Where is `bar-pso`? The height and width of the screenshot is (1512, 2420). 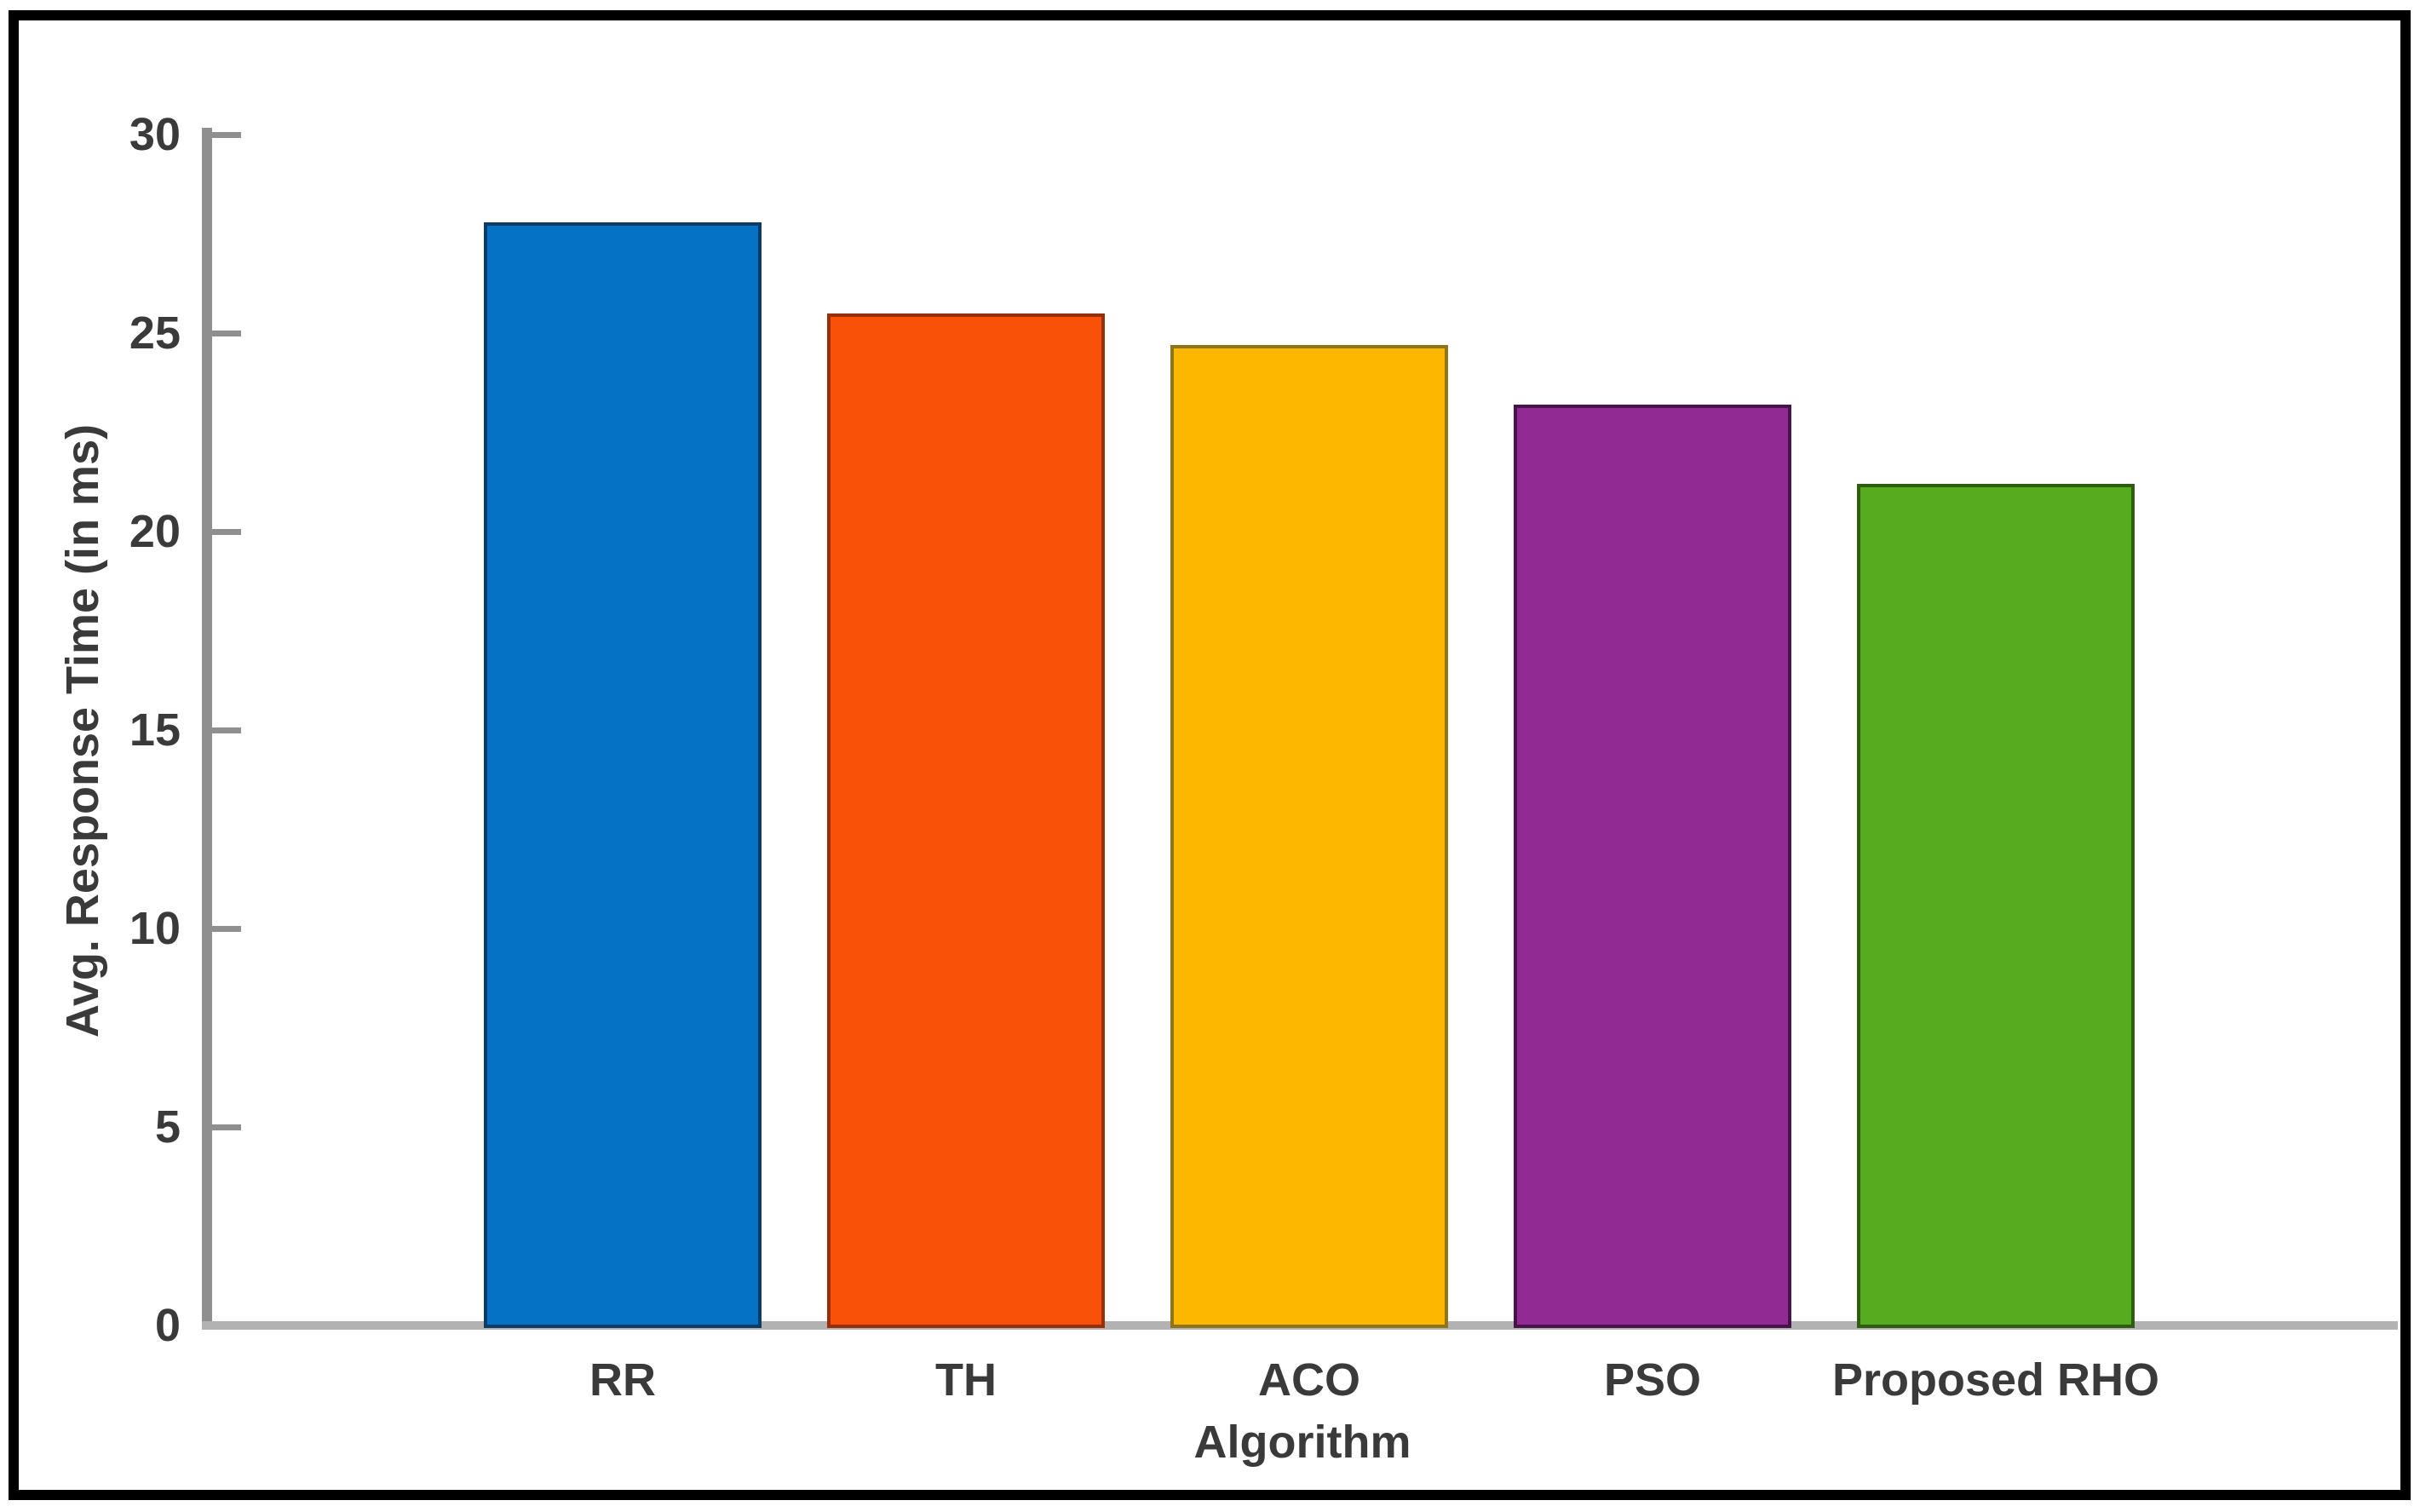
bar-pso is located at coordinates (1652, 866).